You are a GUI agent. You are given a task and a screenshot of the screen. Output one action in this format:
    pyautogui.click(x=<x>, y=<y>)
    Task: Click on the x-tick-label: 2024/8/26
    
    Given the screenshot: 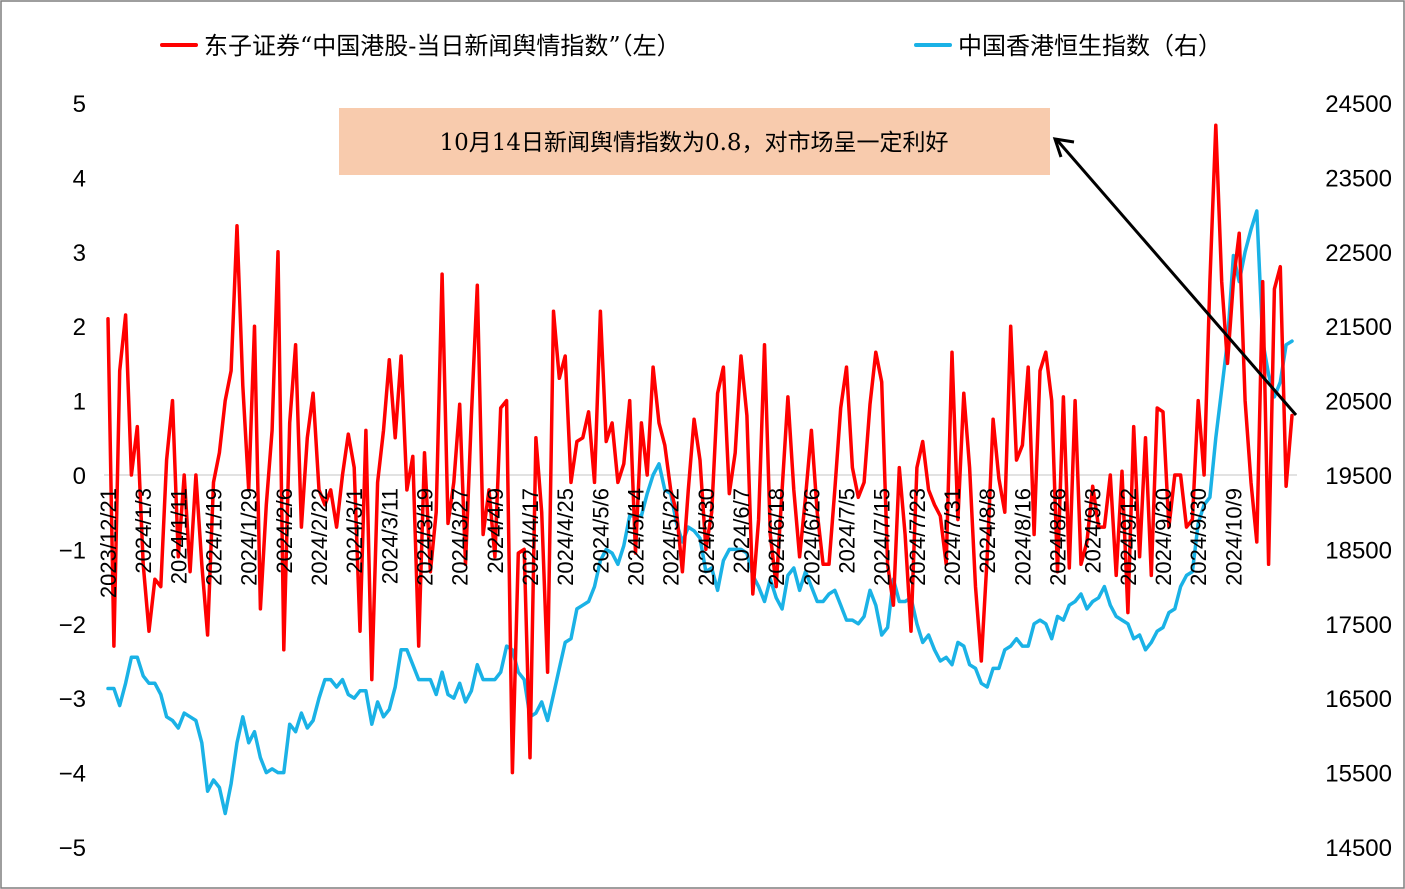 What is the action you would take?
    pyautogui.click(x=1058, y=537)
    